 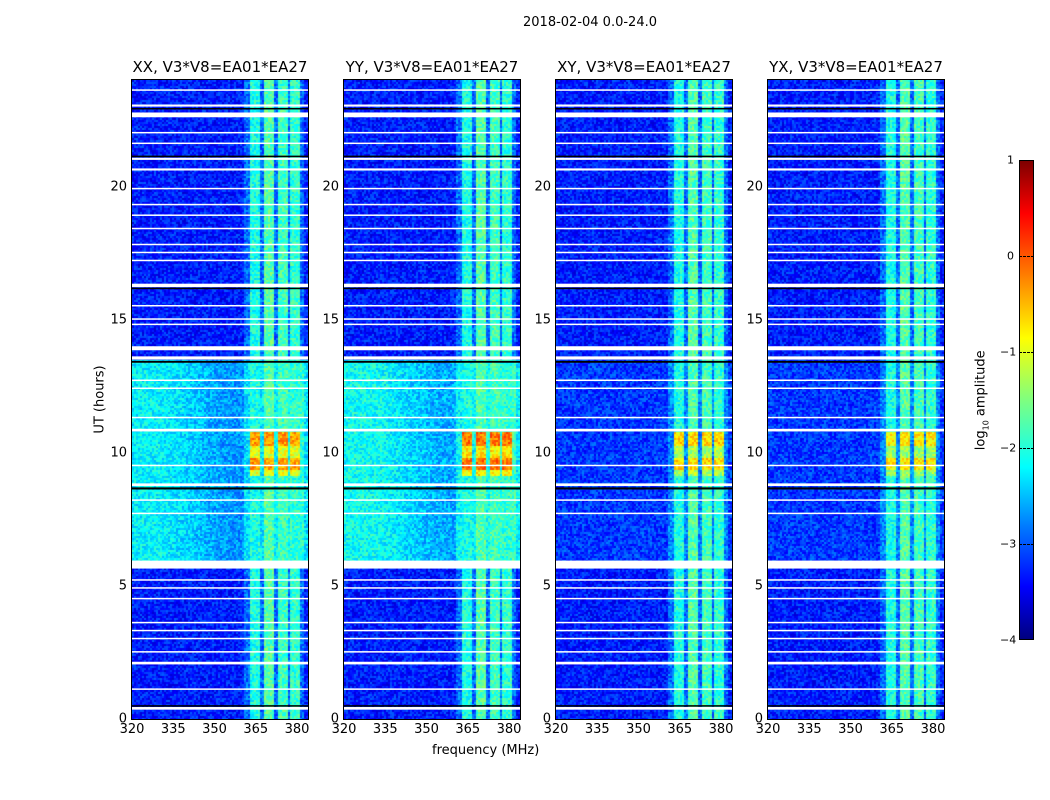 What do you see at coordinates (1010, 160) in the screenshot?
I see `colorbar-tick-label: 1` at bounding box center [1010, 160].